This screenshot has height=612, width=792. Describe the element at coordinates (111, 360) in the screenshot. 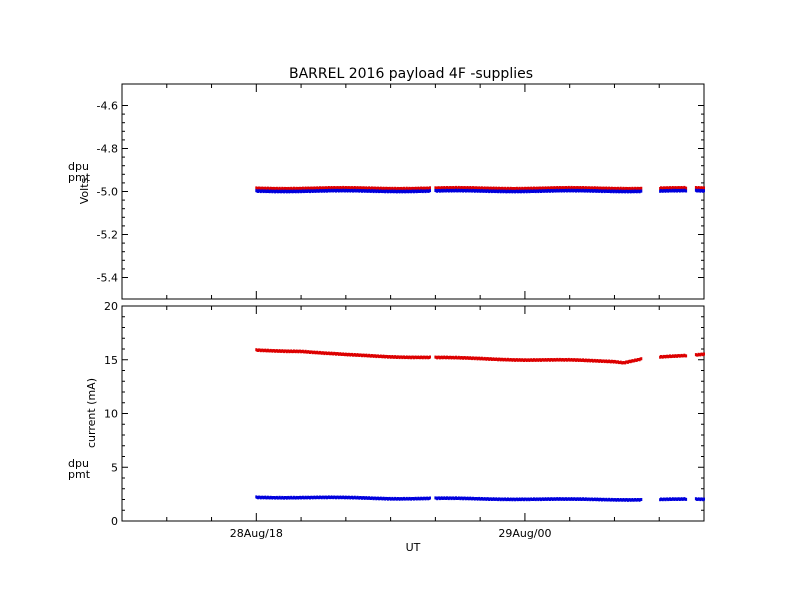

I see `current-y-tick-label: 15` at that location.